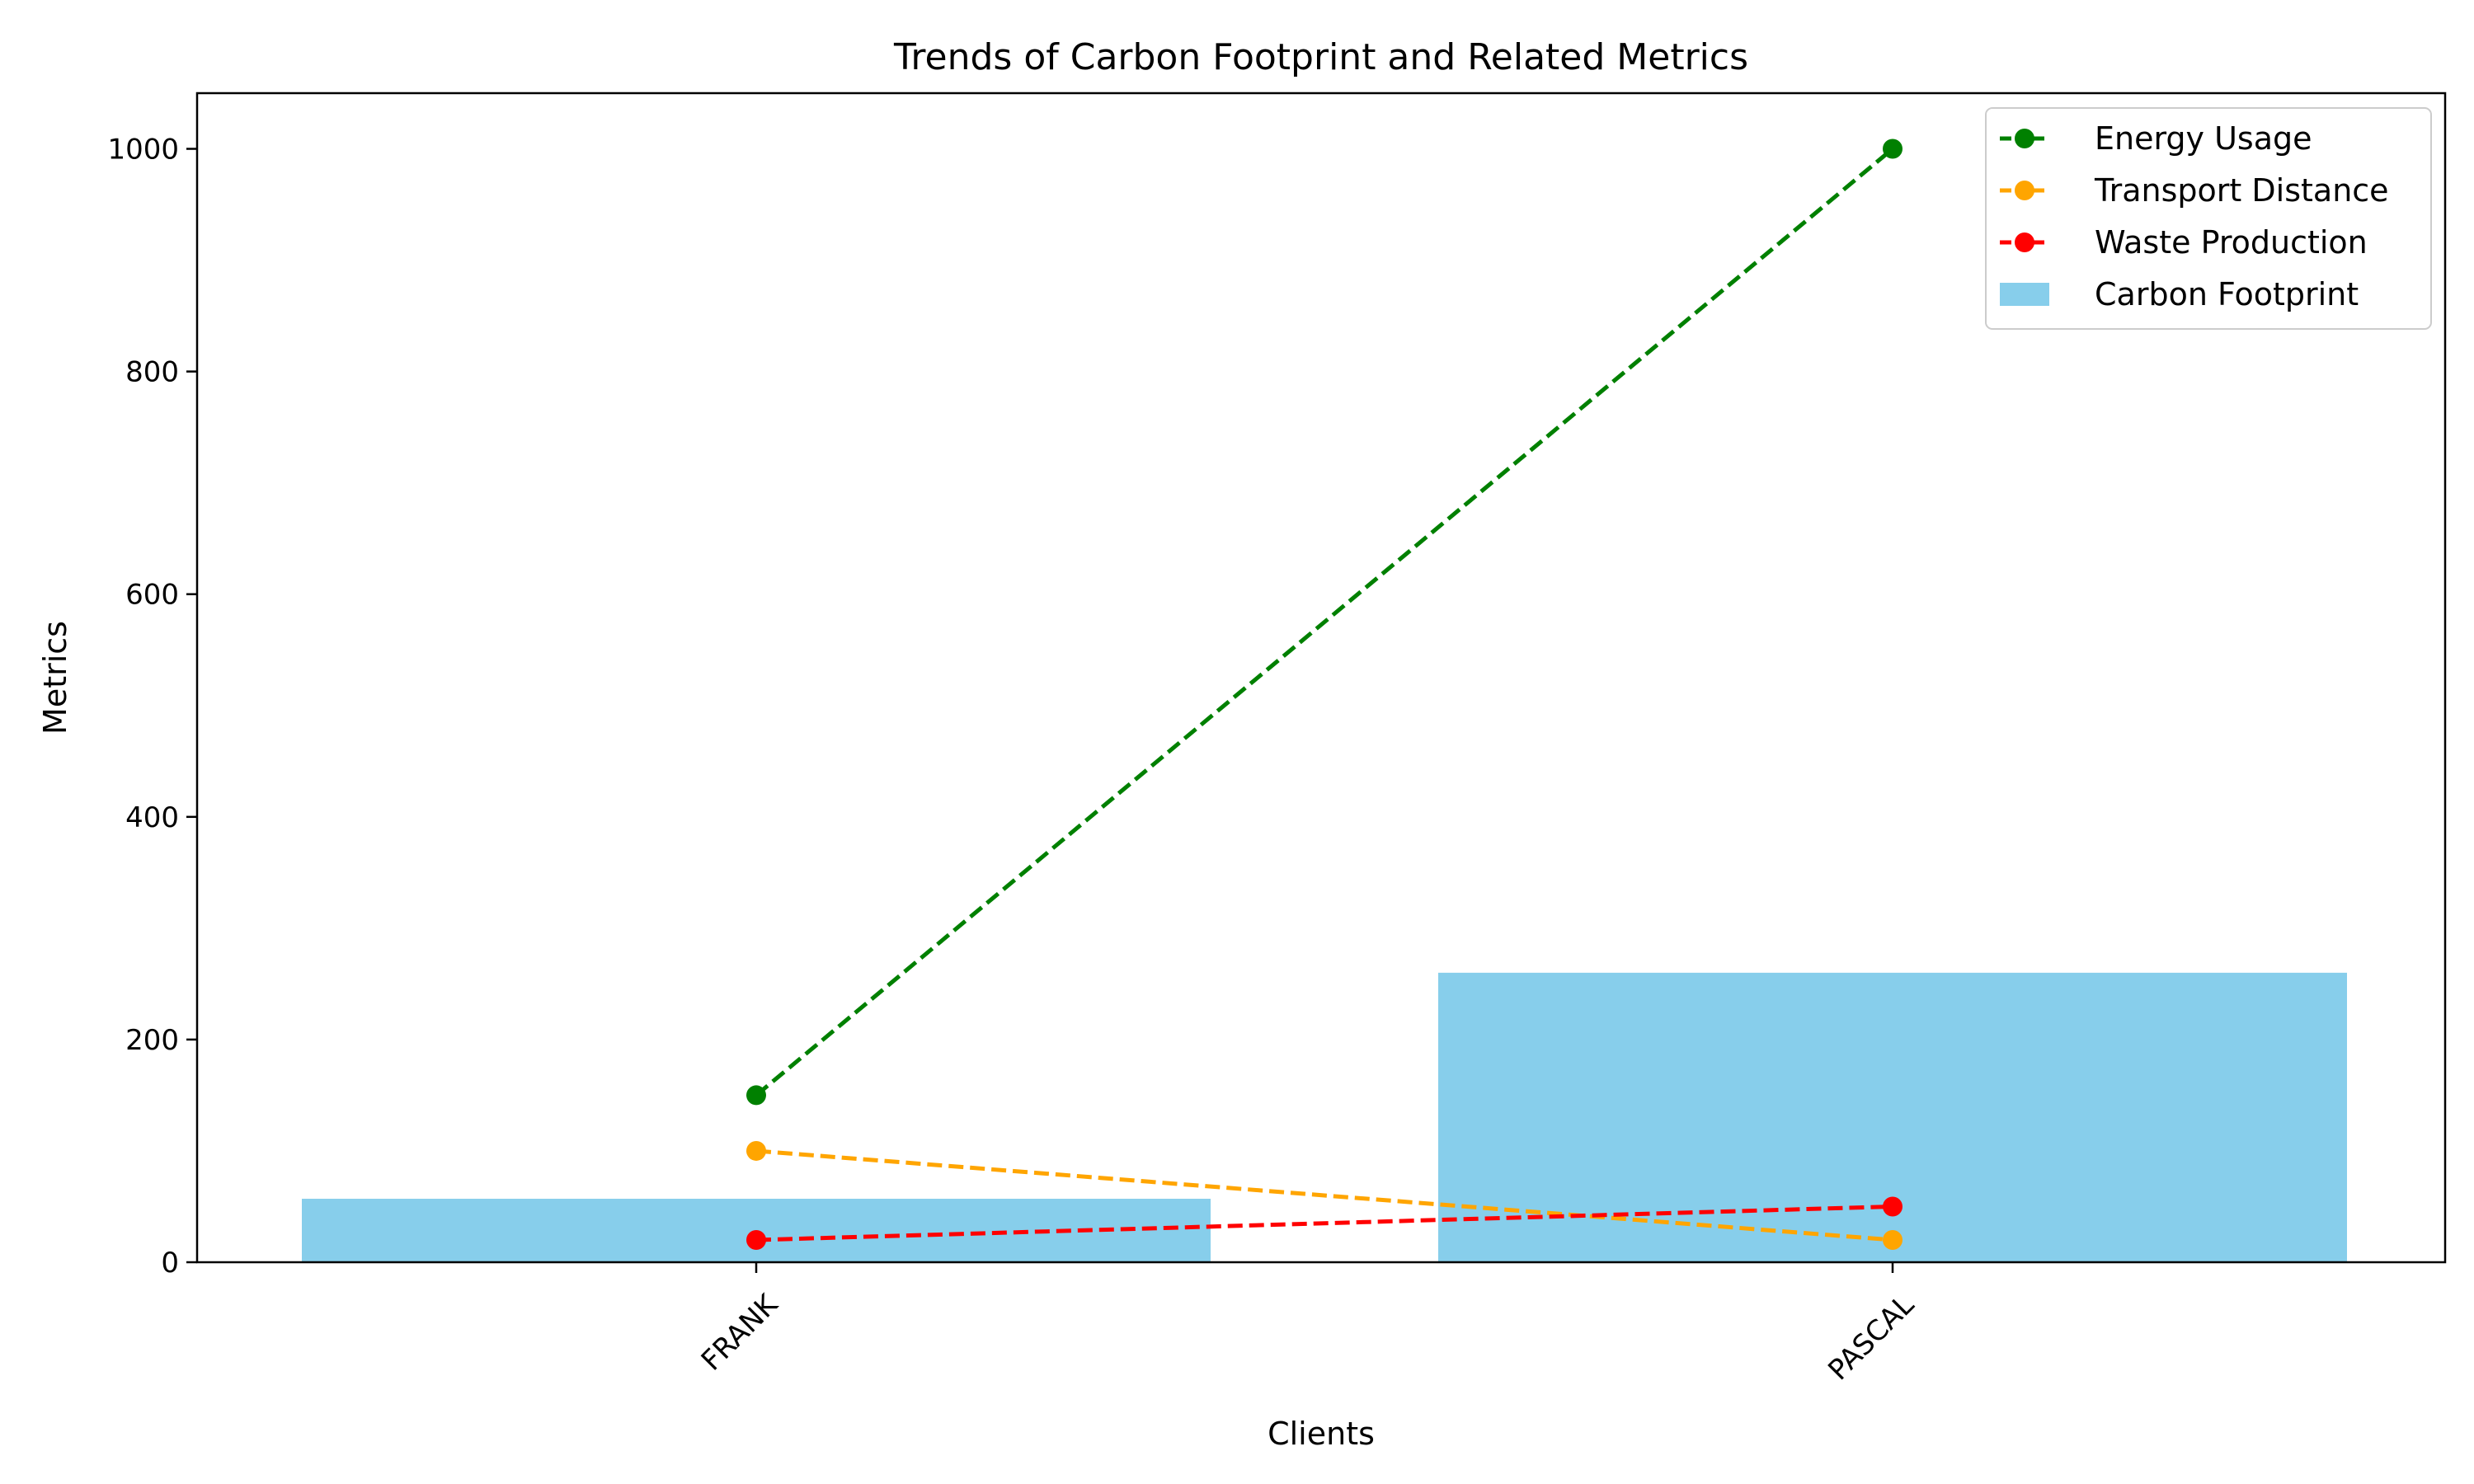 The height and width of the screenshot is (1484, 2474). What do you see at coordinates (152, 707) in the screenshot?
I see `y-axis: 0 200 400 600 800 1000` at bounding box center [152, 707].